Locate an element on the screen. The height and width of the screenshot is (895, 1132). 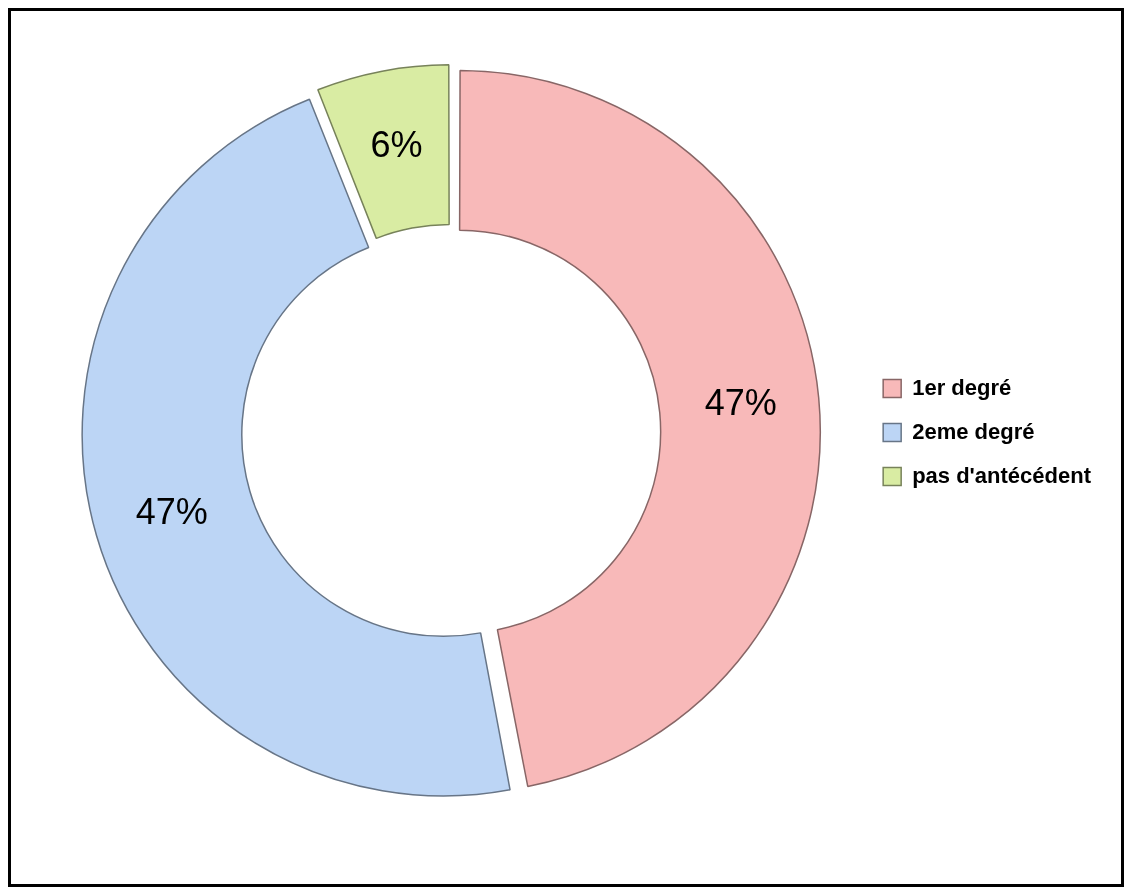
legend-label: 1er degré is located at coordinates (962, 387).